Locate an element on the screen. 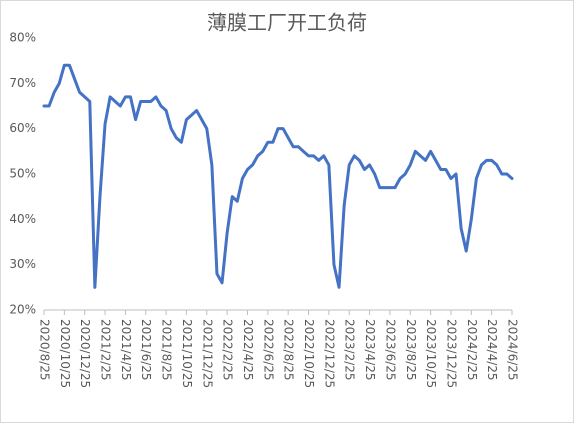  x-tick-label: 2023/8/25 is located at coordinates (411, 350).